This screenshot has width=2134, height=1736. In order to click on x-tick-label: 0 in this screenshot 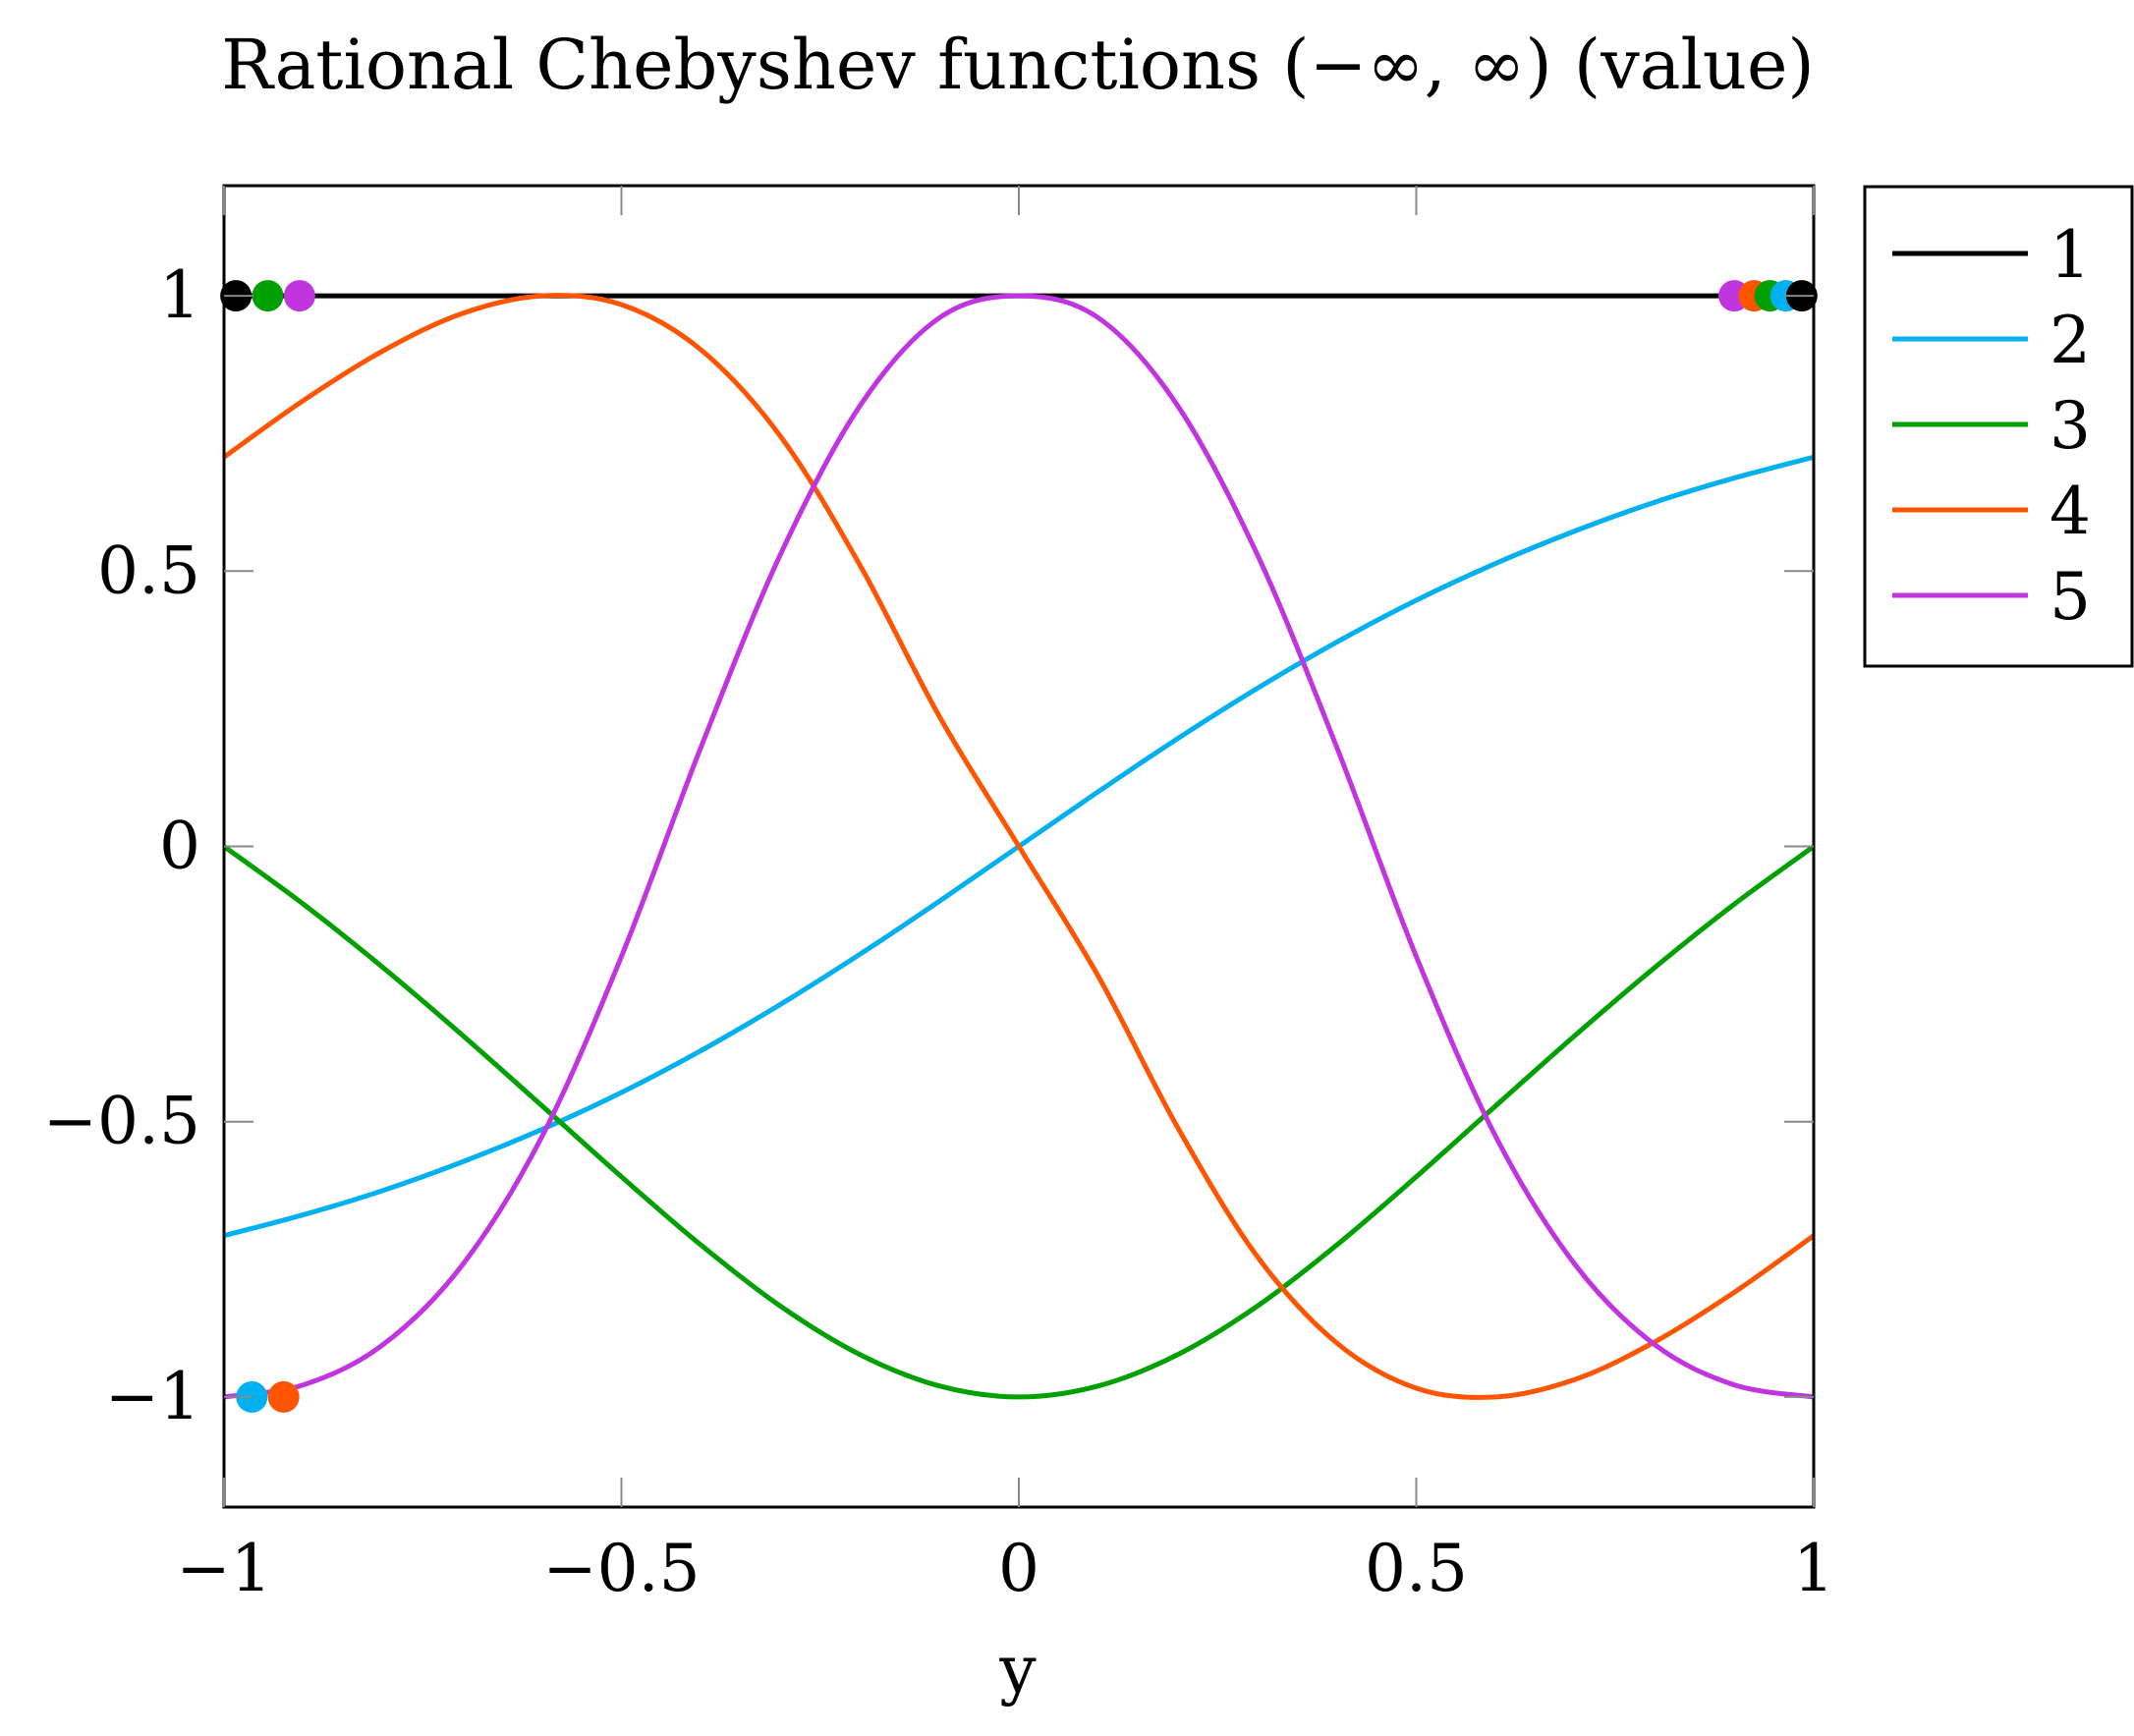, I will do `click(1019, 1568)`.